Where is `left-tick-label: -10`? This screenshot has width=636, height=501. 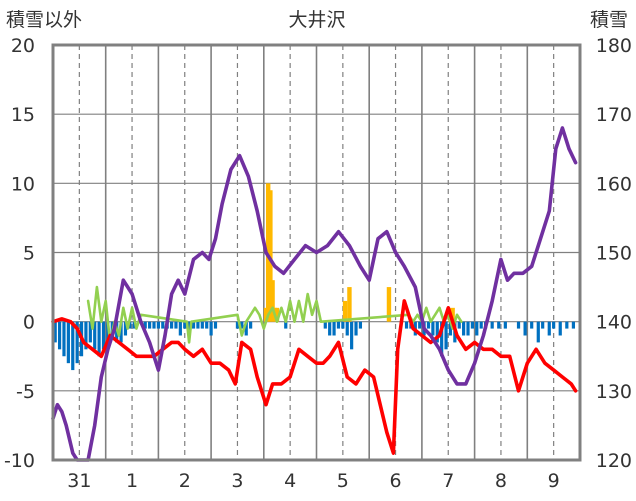
left-tick-label: -10 is located at coordinates (19, 461).